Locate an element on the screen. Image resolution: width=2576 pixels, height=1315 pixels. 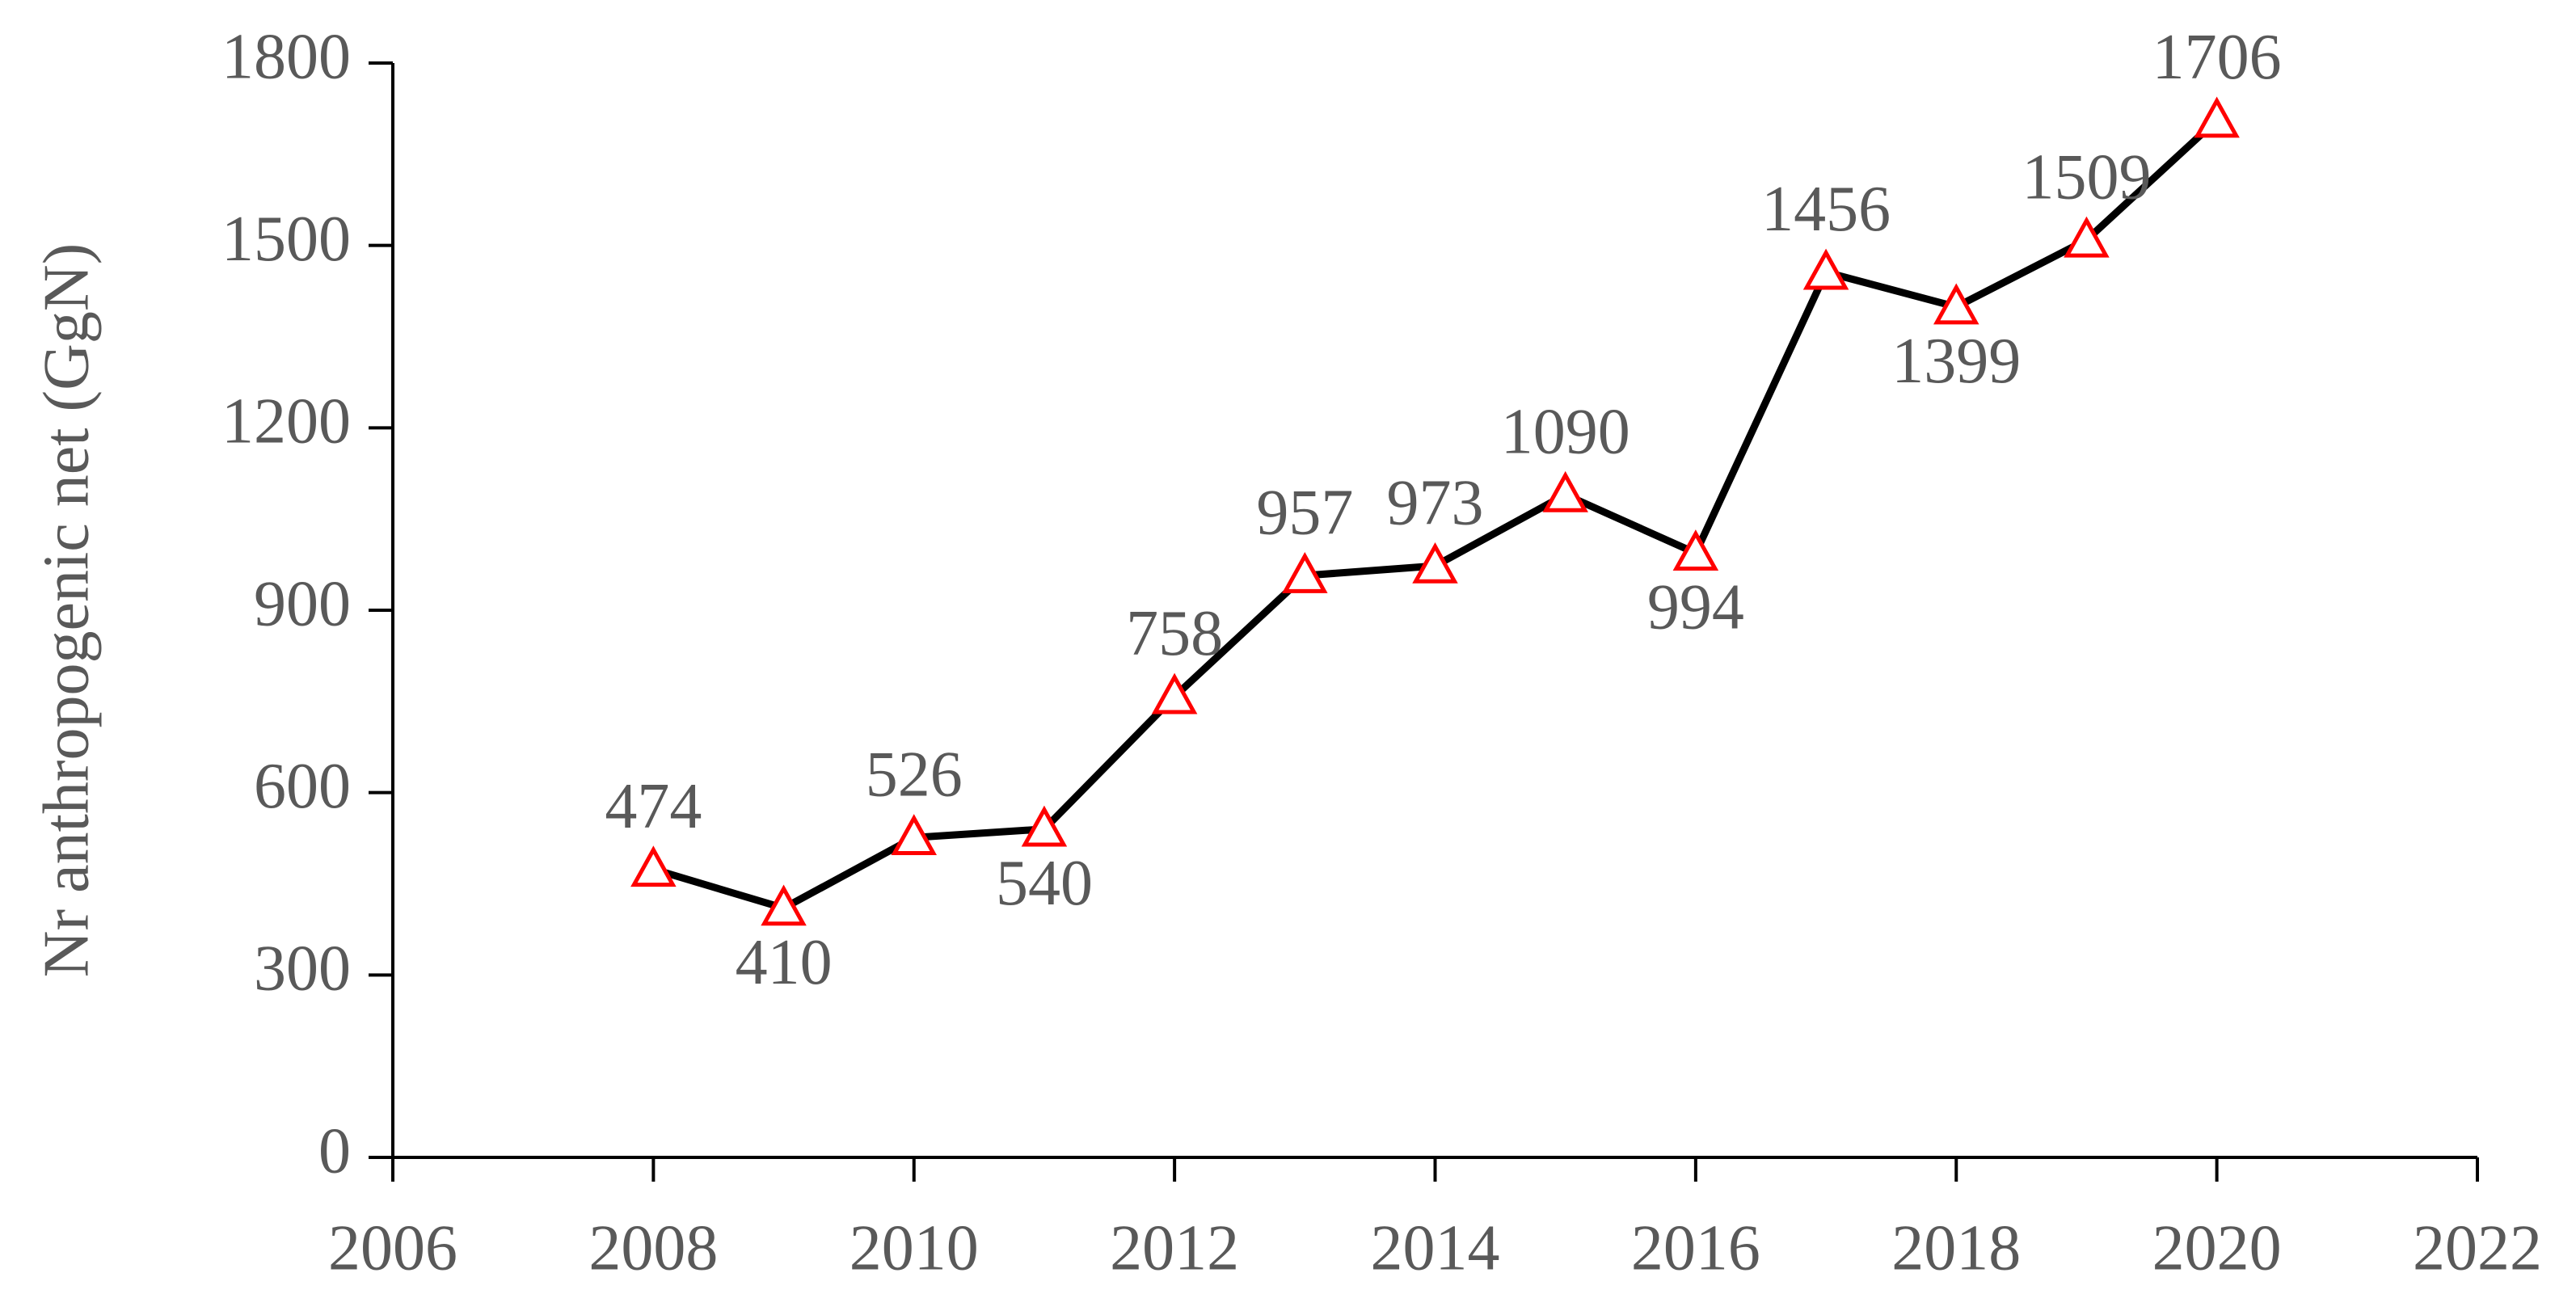
data-label: 1399 is located at coordinates (1956, 361).